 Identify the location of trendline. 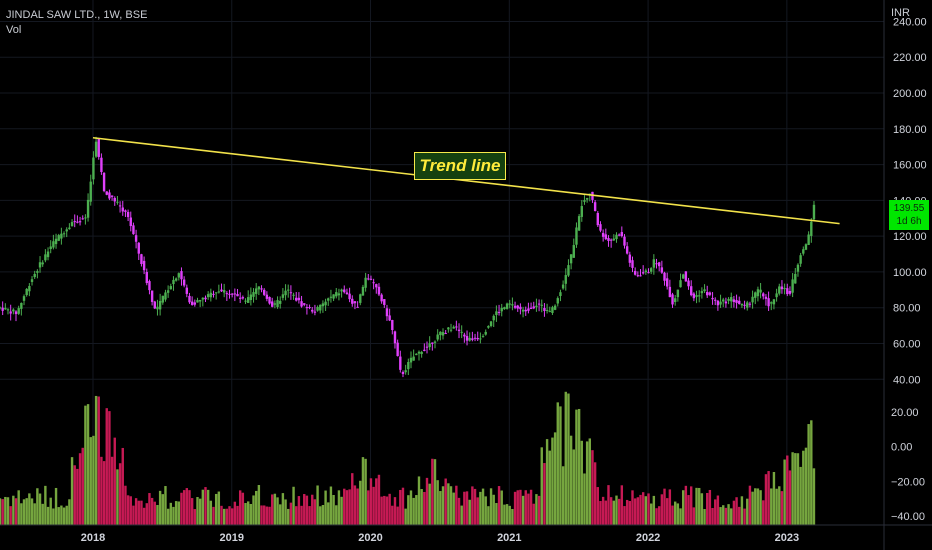
(466, 180).